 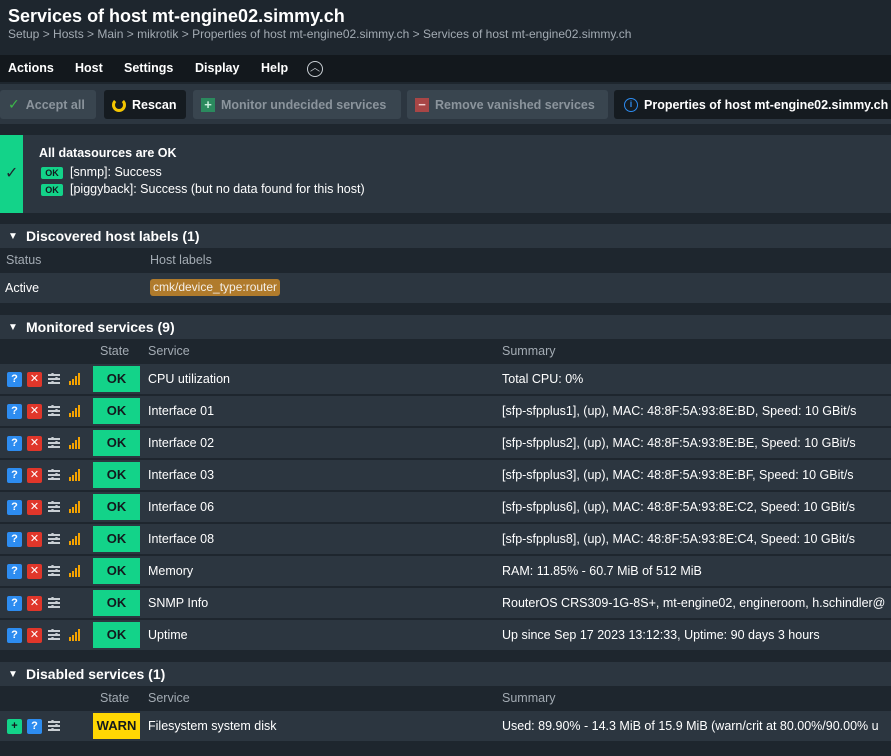 I want to click on remove-vanished-button: − Remove vanished services, so click(x=507, y=104).